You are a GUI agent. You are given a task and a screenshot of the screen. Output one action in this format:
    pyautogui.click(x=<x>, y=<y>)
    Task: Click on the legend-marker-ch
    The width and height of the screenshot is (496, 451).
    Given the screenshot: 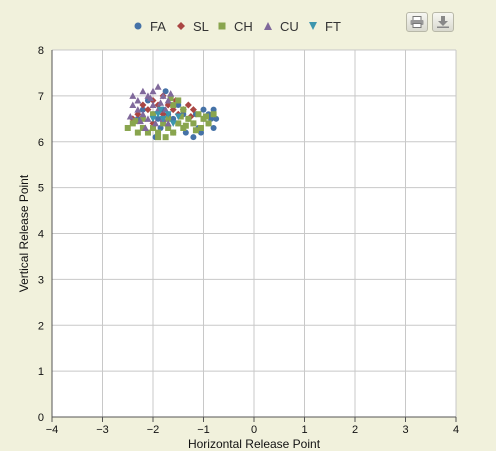 What is the action you would take?
    pyautogui.click(x=222, y=26)
    